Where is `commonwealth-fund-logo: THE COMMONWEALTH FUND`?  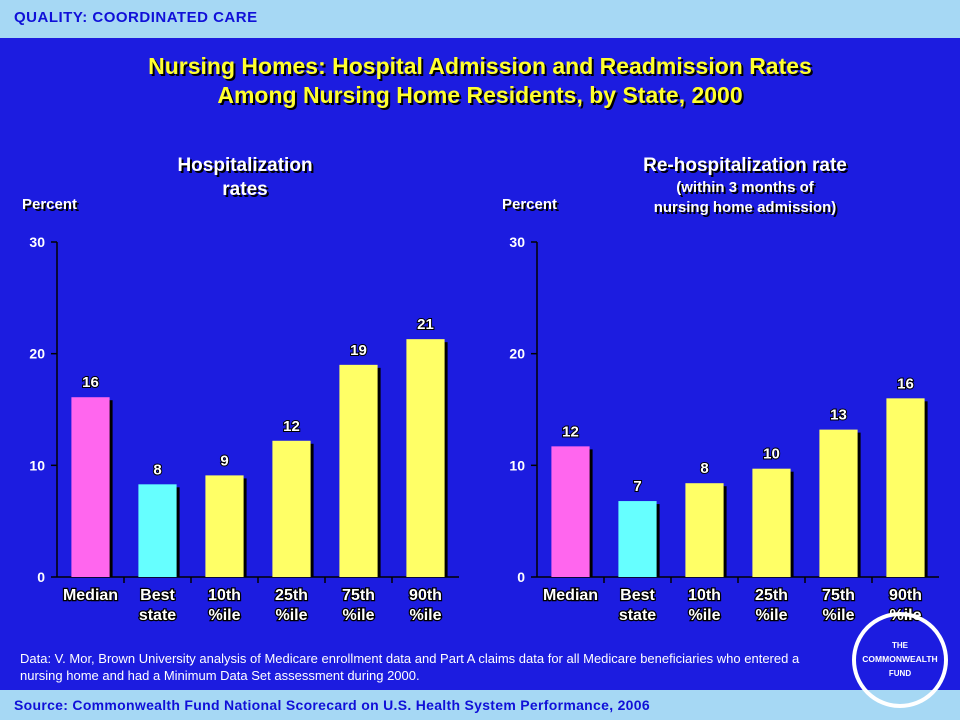 commonwealth-fund-logo: THE COMMONWEALTH FUND is located at coordinates (900, 660).